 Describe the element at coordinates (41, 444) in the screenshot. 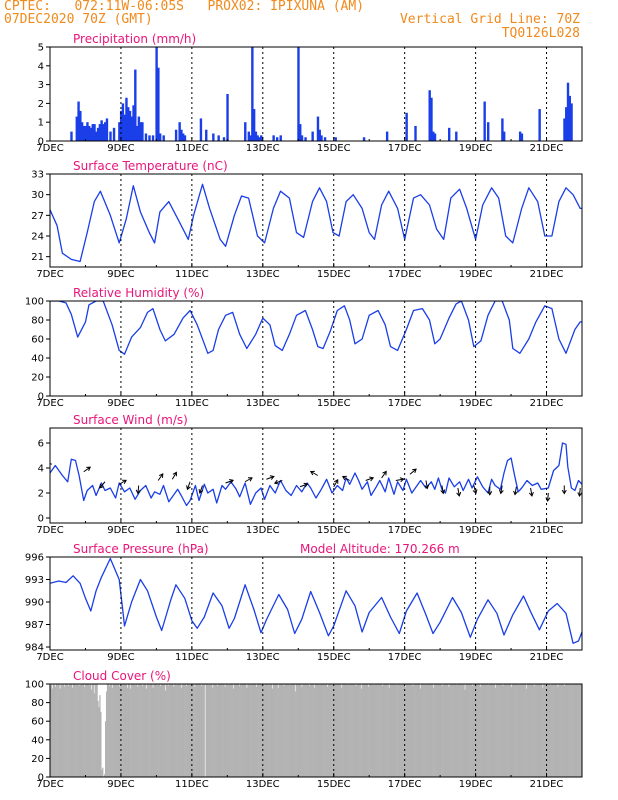

I see `y-tick-label: 6` at that location.